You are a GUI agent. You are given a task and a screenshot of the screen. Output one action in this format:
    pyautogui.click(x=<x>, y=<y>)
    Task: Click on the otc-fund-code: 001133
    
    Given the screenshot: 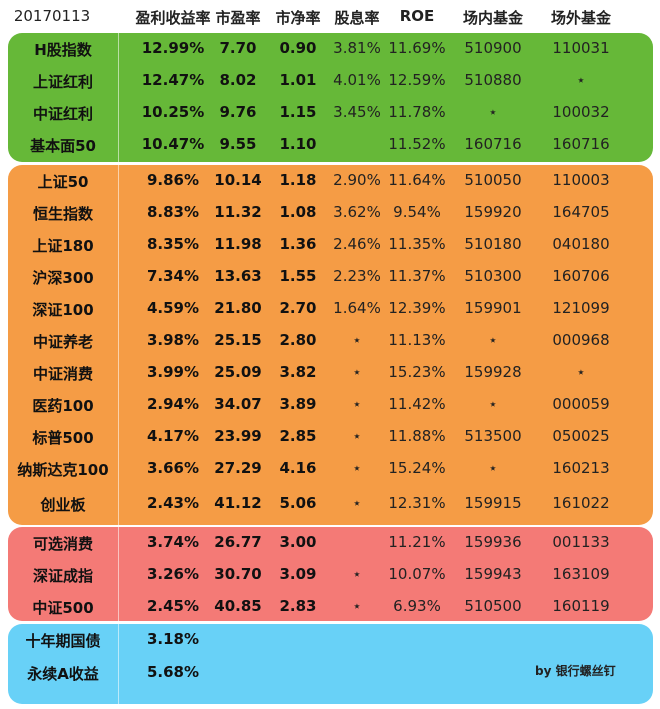 What is the action you would take?
    pyautogui.click(x=581, y=542)
    